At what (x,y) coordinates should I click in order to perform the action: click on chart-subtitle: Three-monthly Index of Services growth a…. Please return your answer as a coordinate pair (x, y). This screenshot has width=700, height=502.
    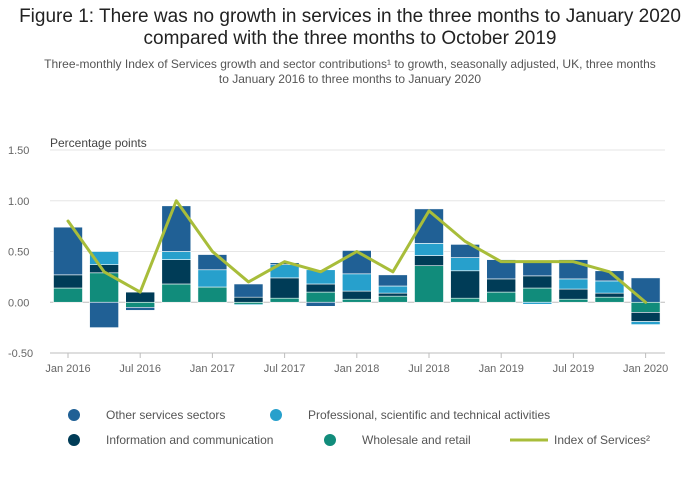
    Looking at the image, I should click on (350, 71).